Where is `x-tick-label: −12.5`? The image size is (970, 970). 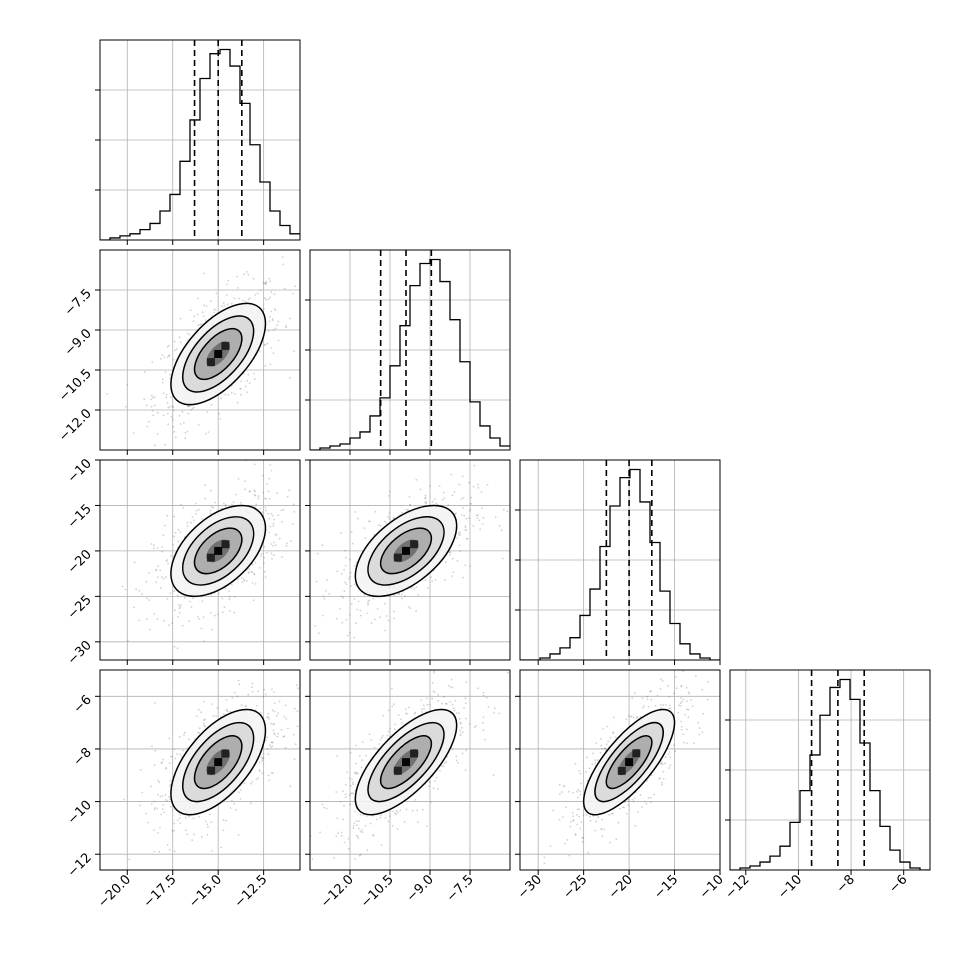 x-tick-label: −12.5 is located at coordinates (251, 891).